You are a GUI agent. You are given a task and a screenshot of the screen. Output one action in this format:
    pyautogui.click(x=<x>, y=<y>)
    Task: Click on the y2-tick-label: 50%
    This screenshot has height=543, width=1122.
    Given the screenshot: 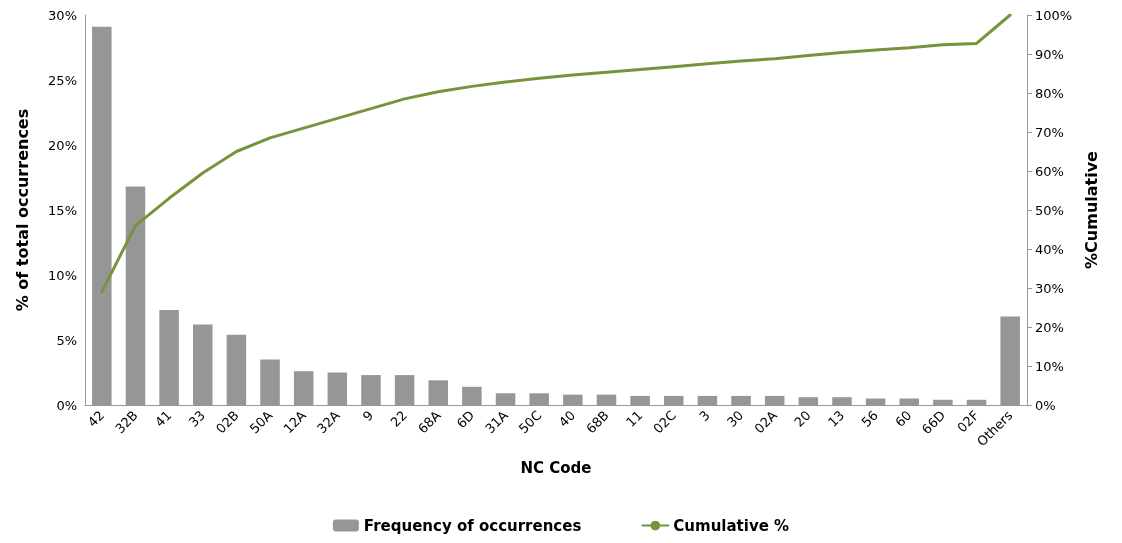 What is the action you would take?
    pyautogui.click(x=1049, y=210)
    